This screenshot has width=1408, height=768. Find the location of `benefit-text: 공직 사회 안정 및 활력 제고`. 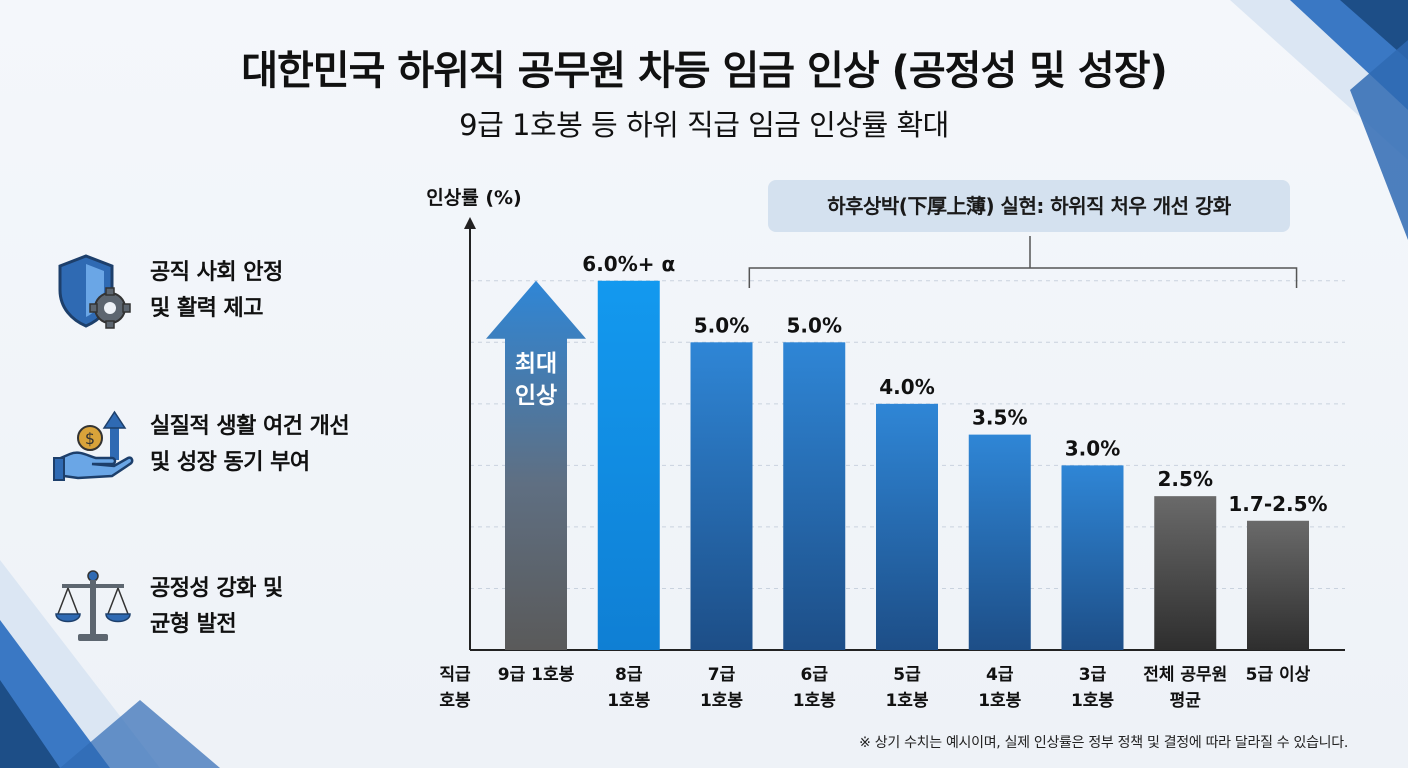

benefit-text: 공직 사회 안정 및 활력 제고 is located at coordinates (216, 290).